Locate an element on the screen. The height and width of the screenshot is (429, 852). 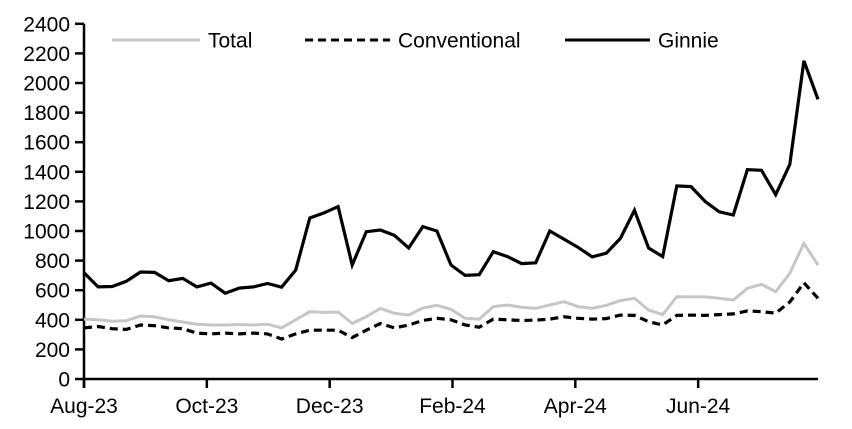
y-tick-label: 2200 is located at coordinates (46, 54).